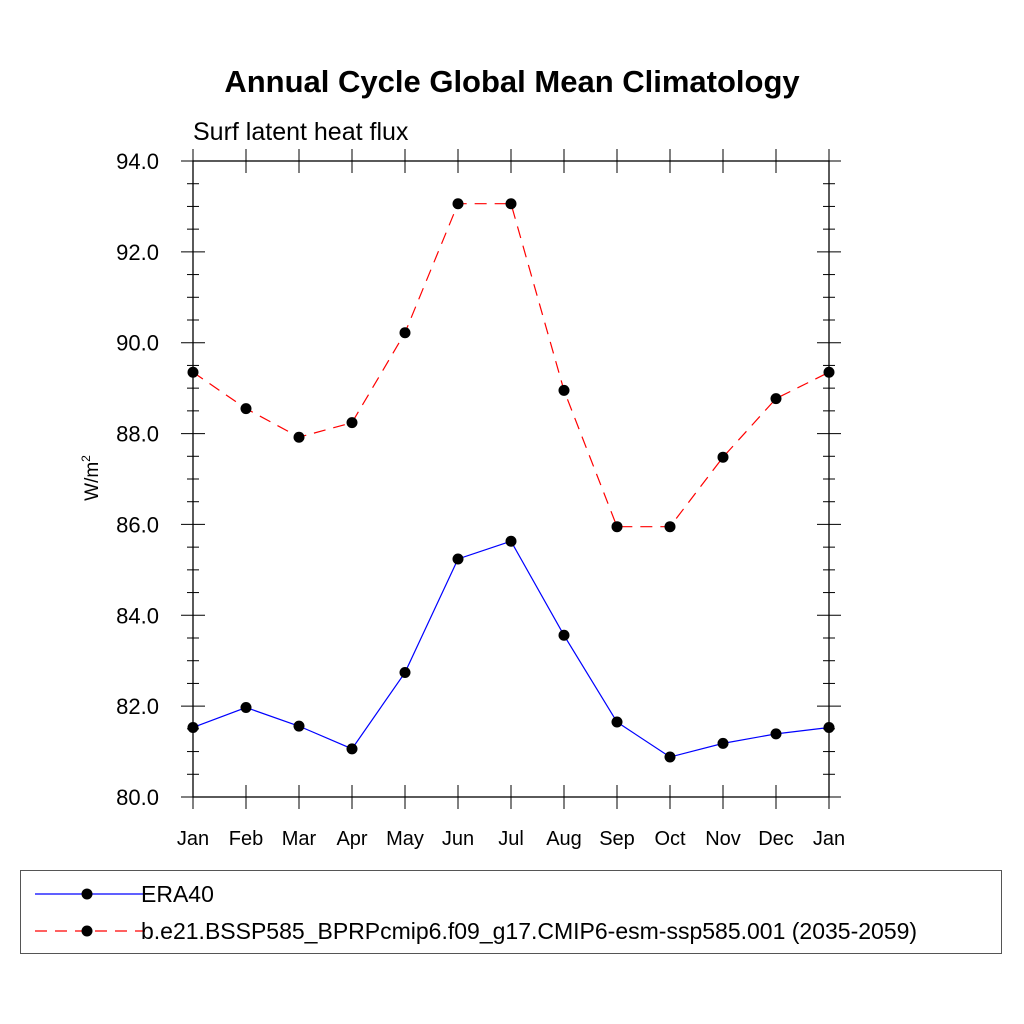 This screenshot has height=1024, width=1024. I want to click on x-tick-label: Feb, so click(246, 839).